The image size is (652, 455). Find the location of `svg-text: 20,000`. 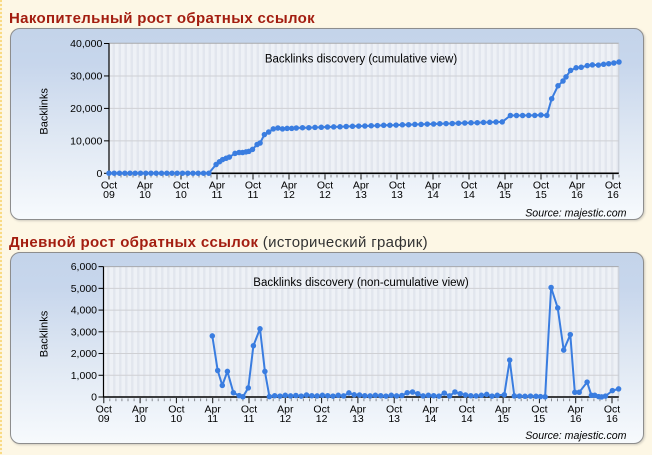

svg-text: 20,000 is located at coordinates (86, 109).